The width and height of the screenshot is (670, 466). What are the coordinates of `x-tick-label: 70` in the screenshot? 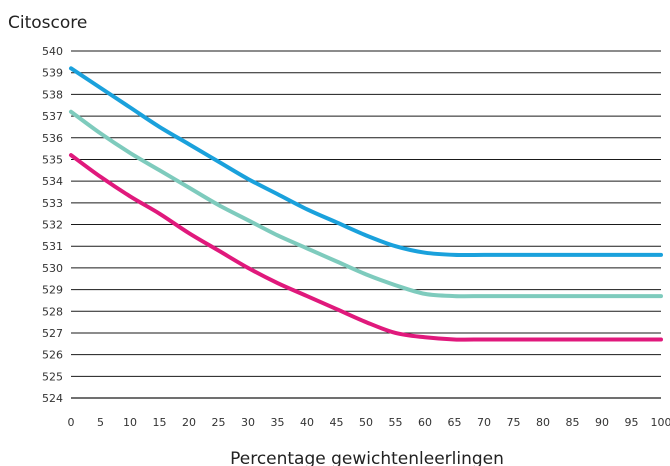 It's located at (484, 422).